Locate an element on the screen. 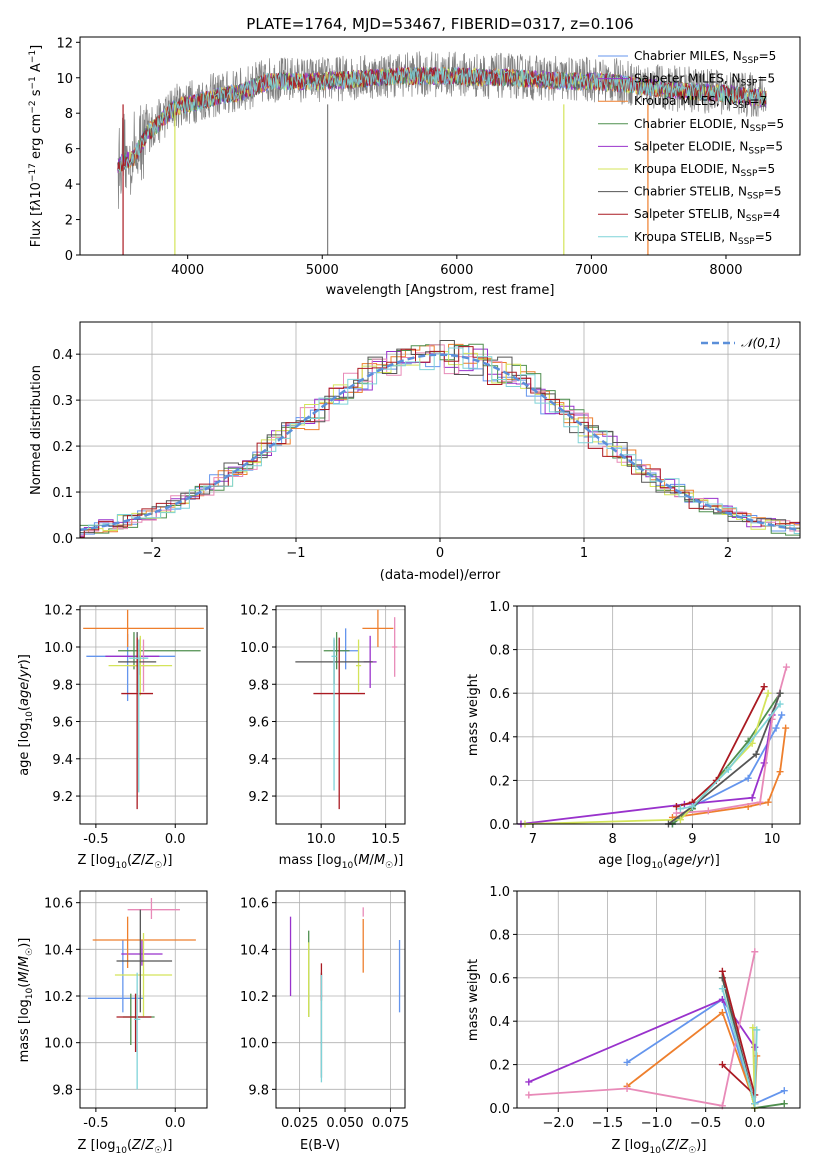 The height and width of the screenshot is (1170, 819). residual-ytick-label: 0.2 is located at coordinates (62, 447).